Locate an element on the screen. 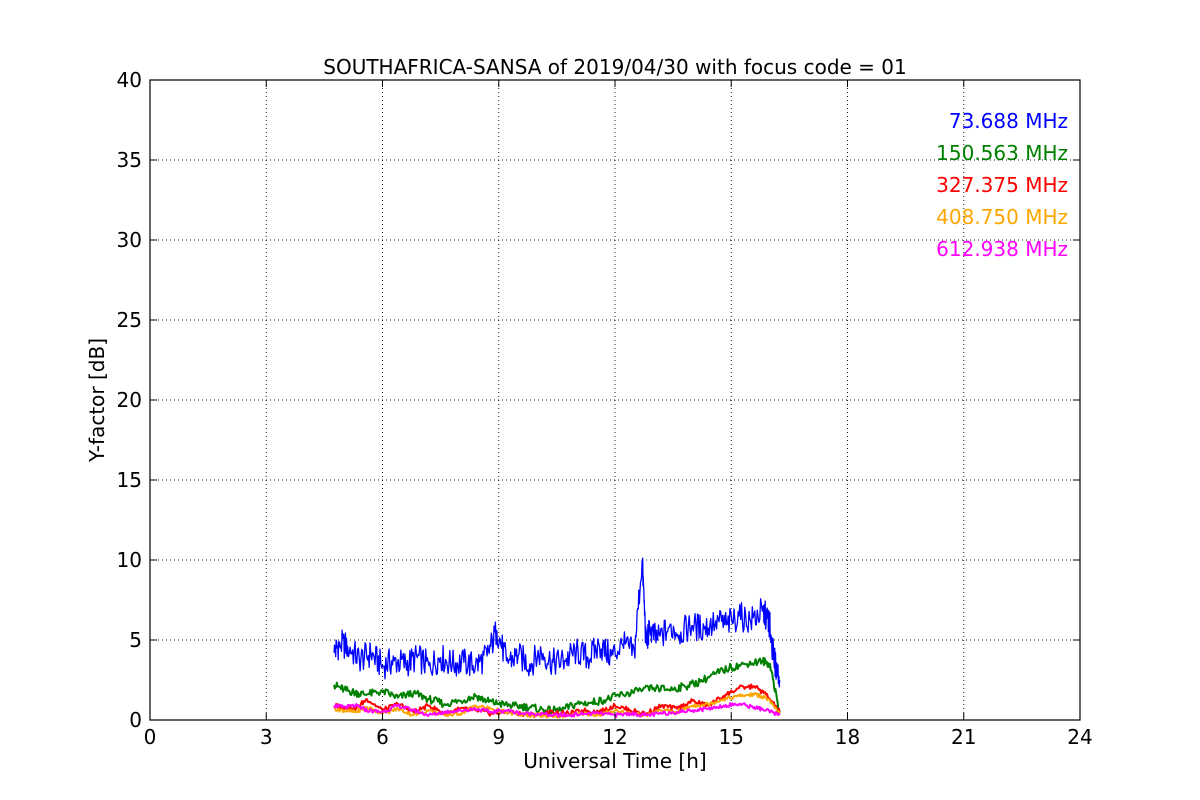  x-tick-label: 21 is located at coordinates (963, 737).